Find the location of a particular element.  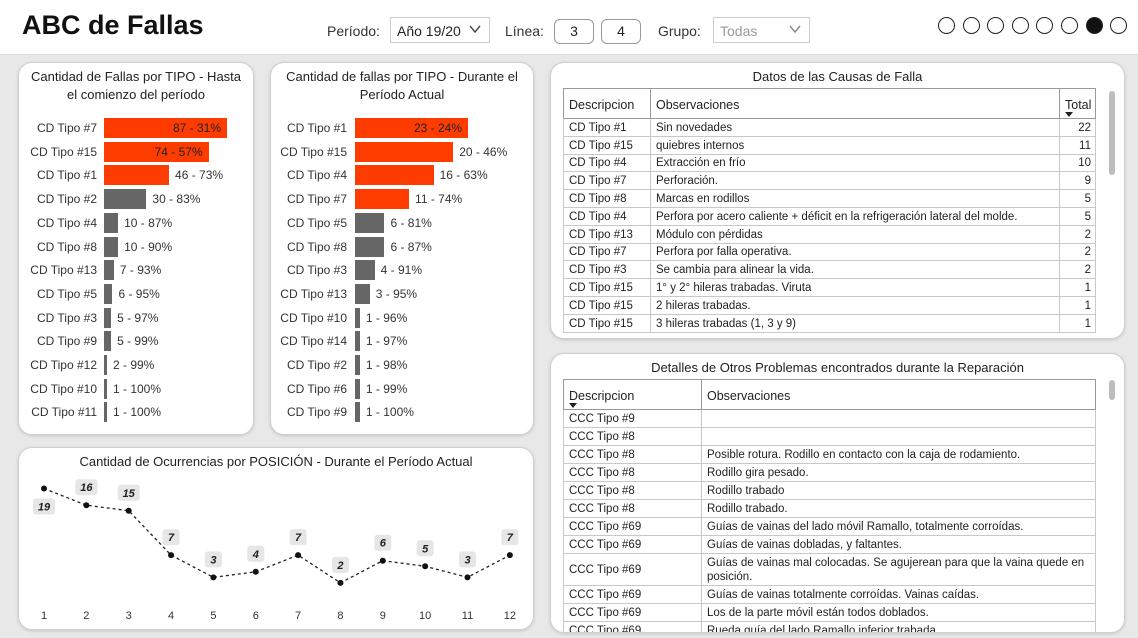

bar-row: CD Tipo #4 10 - 87% is located at coordinates (136, 222).